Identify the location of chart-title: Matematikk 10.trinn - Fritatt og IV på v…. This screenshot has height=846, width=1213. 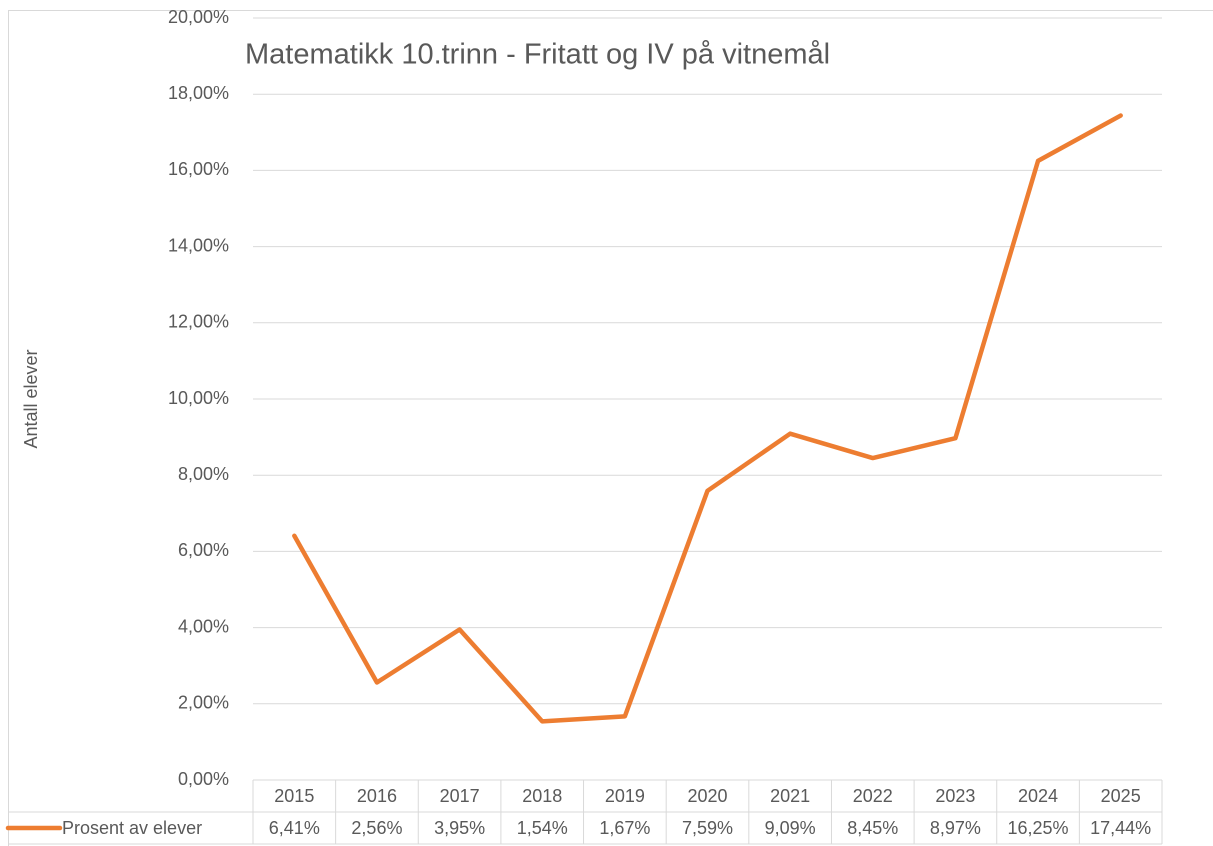
(537, 55).